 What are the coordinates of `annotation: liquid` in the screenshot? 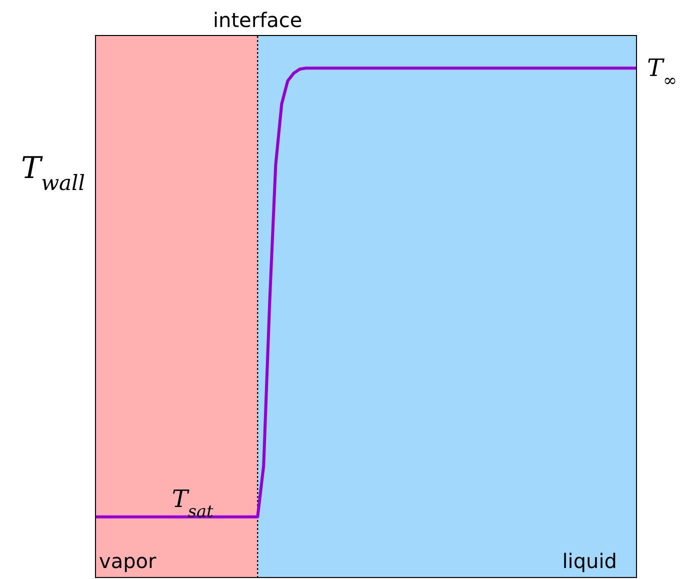 It's located at (589, 561).